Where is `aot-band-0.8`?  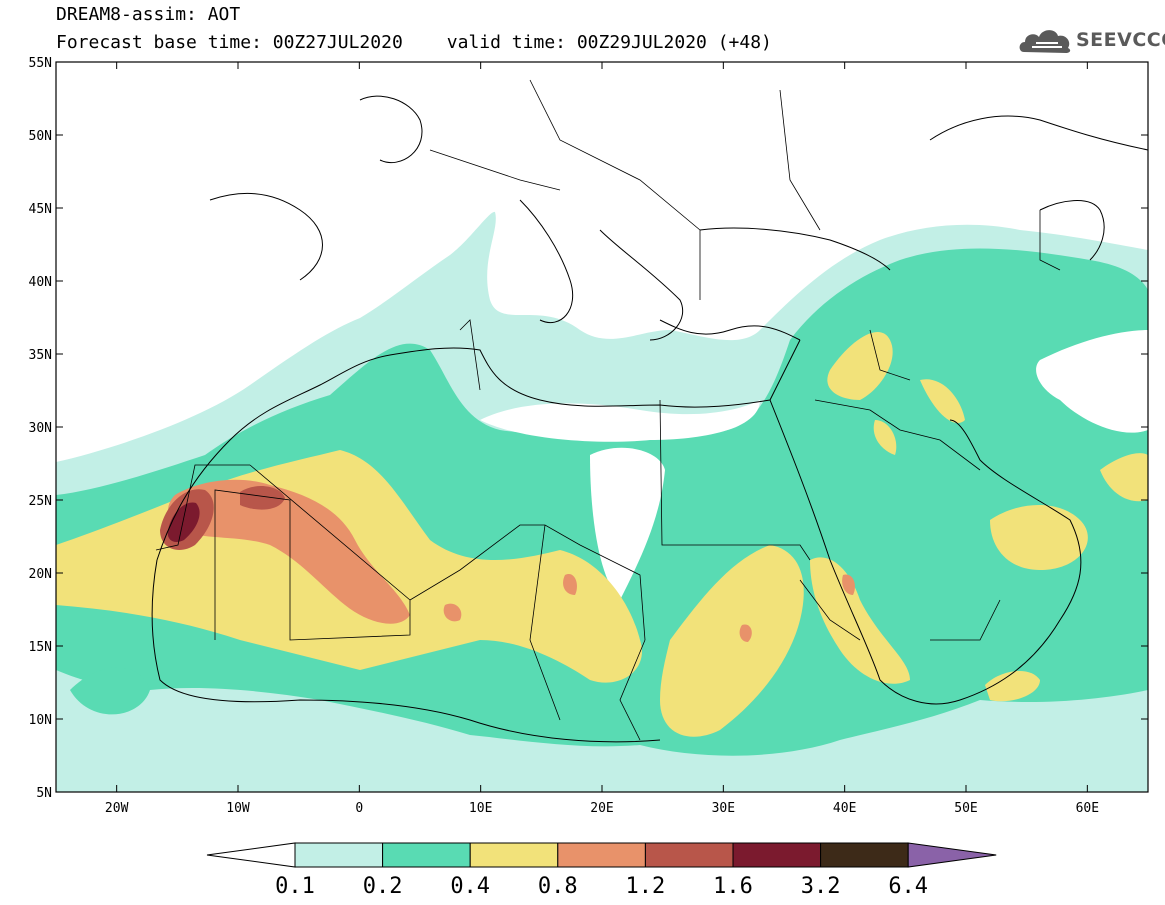
aot-band-0.8 is located at coordinates (511, 560).